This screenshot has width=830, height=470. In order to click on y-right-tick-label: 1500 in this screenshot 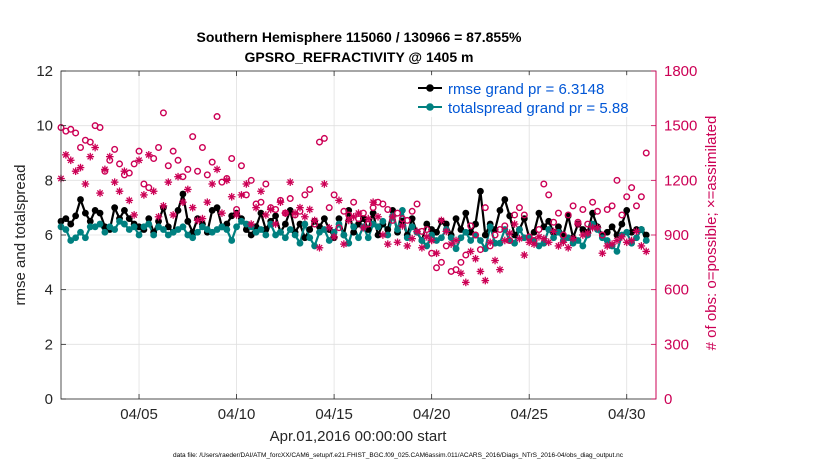, I will do `click(680, 126)`.